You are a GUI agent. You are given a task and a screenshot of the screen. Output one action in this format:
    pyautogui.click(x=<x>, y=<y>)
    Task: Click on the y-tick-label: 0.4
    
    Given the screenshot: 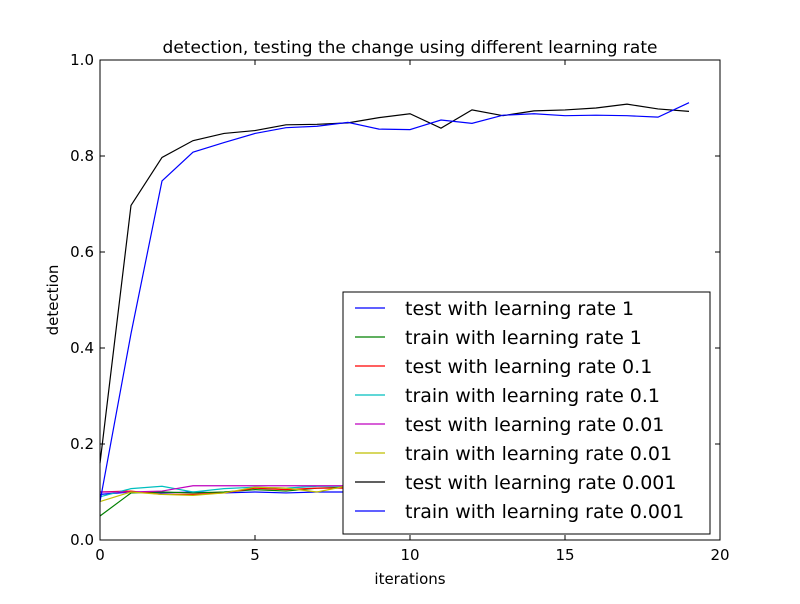 What is the action you would take?
    pyautogui.click(x=82, y=348)
    